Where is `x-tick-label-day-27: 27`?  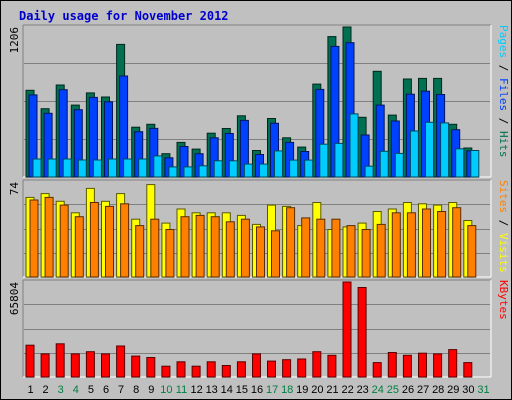
x-tick-label-day-27: 27 is located at coordinates (423, 390).